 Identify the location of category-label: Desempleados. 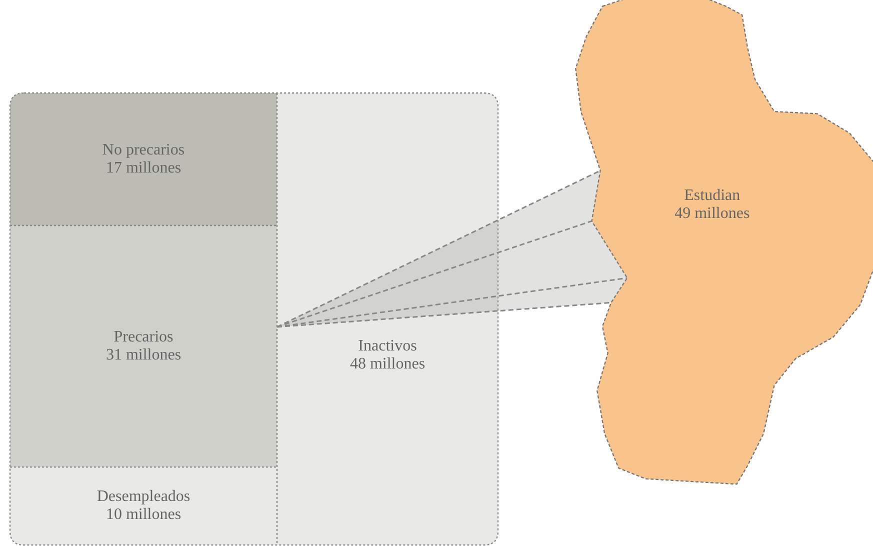
(143, 497).